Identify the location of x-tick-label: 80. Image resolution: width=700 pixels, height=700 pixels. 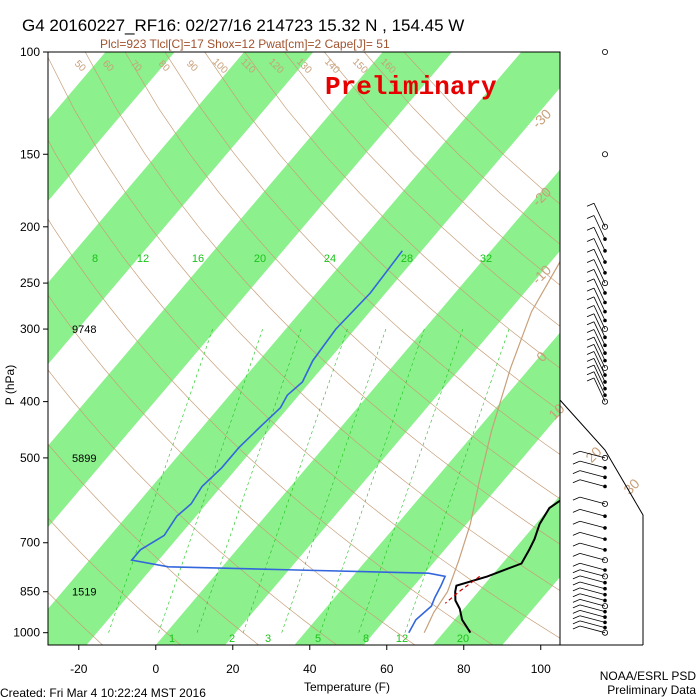
(464, 669).